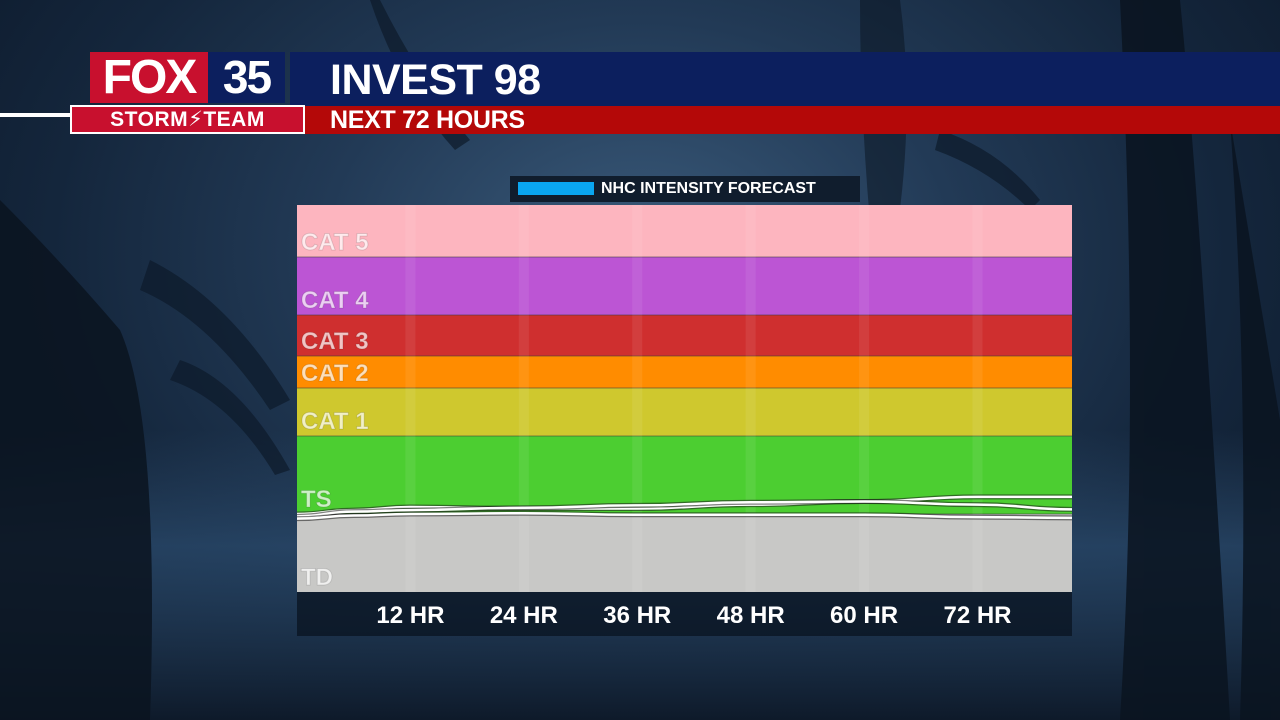  What do you see at coordinates (246, 77) in the screenshot?
I see `logo-channel: 35` at bounding box center [246, 77].